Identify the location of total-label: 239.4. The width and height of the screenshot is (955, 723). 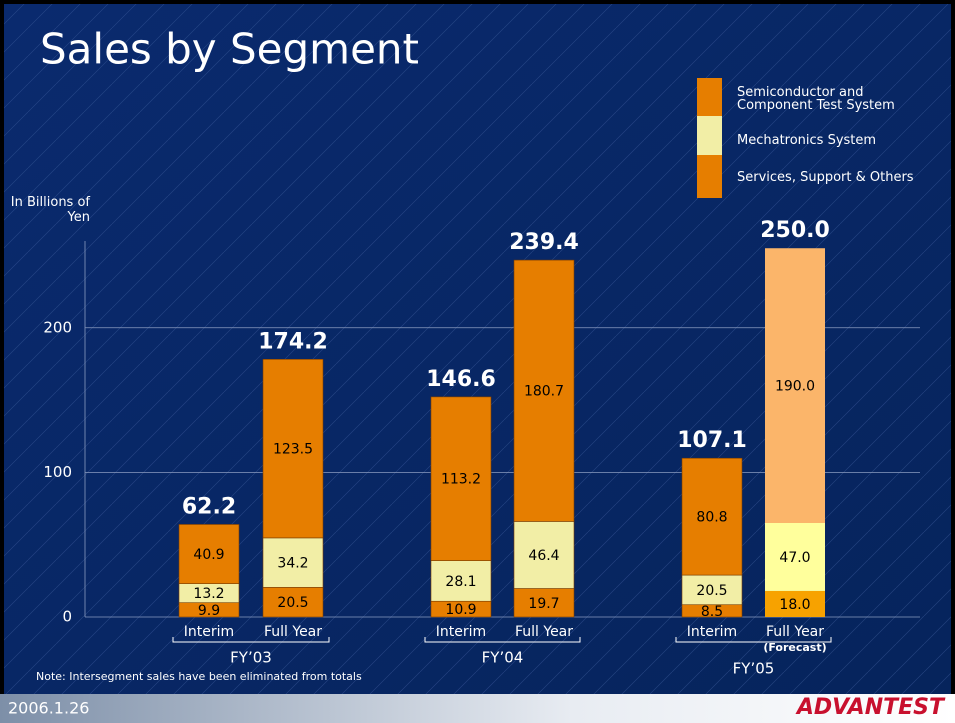
(544, 242).